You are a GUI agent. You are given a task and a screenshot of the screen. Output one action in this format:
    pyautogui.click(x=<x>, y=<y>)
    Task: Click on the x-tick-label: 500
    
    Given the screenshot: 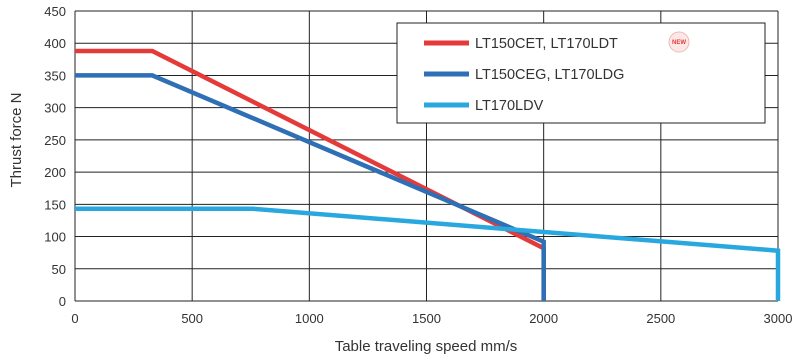 What is the action you would take?
    pyautogui.click(x=192, y=318)
    